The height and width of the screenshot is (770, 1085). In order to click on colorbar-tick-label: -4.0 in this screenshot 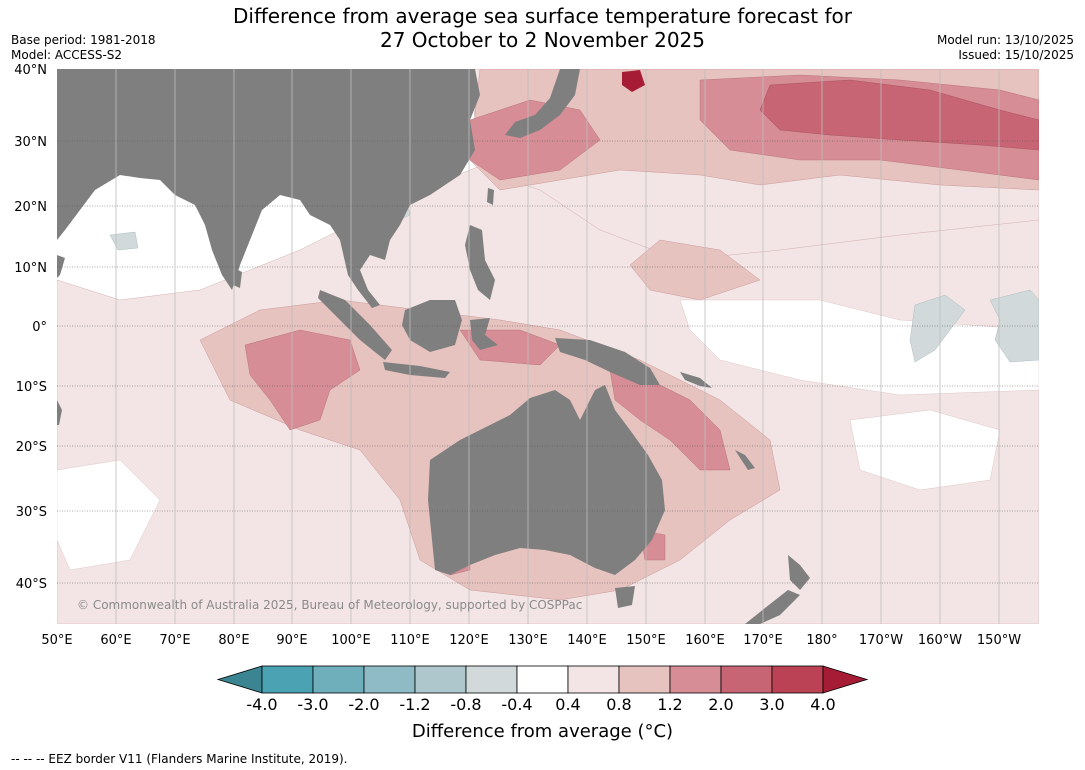, I will do `click(261, 704)`.